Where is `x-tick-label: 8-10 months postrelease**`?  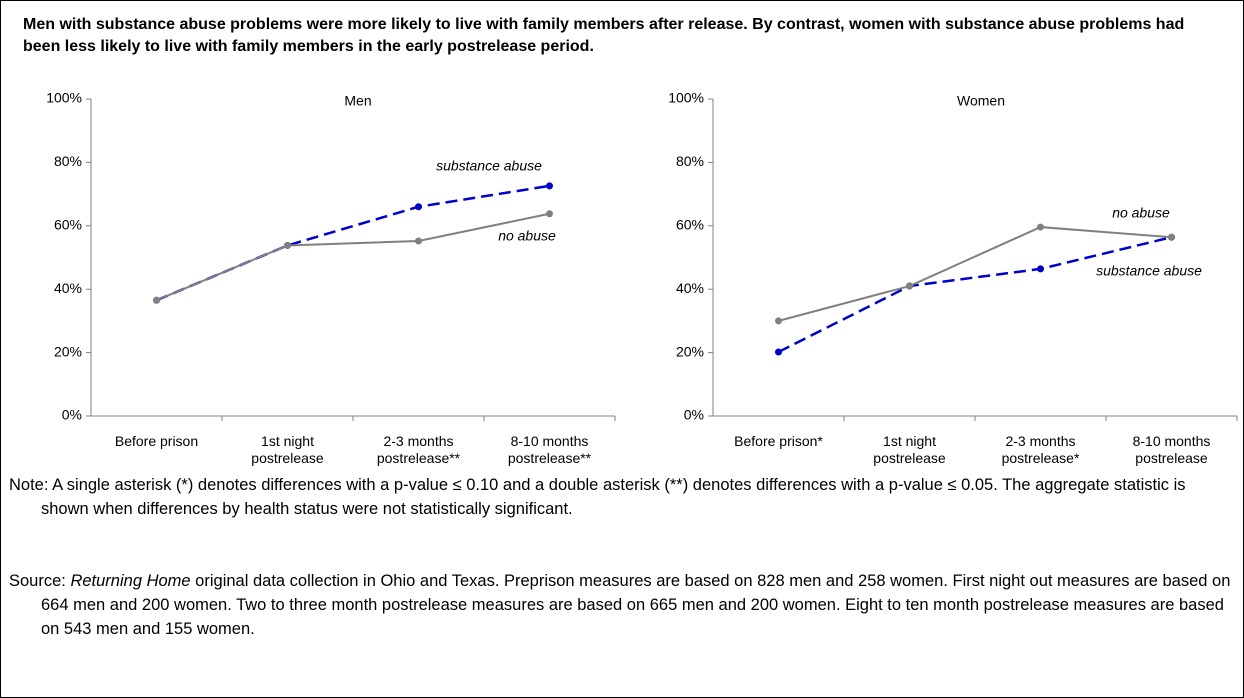
x-tick-label: 8-10 months postrelease** is located at coordinates (549, 449).